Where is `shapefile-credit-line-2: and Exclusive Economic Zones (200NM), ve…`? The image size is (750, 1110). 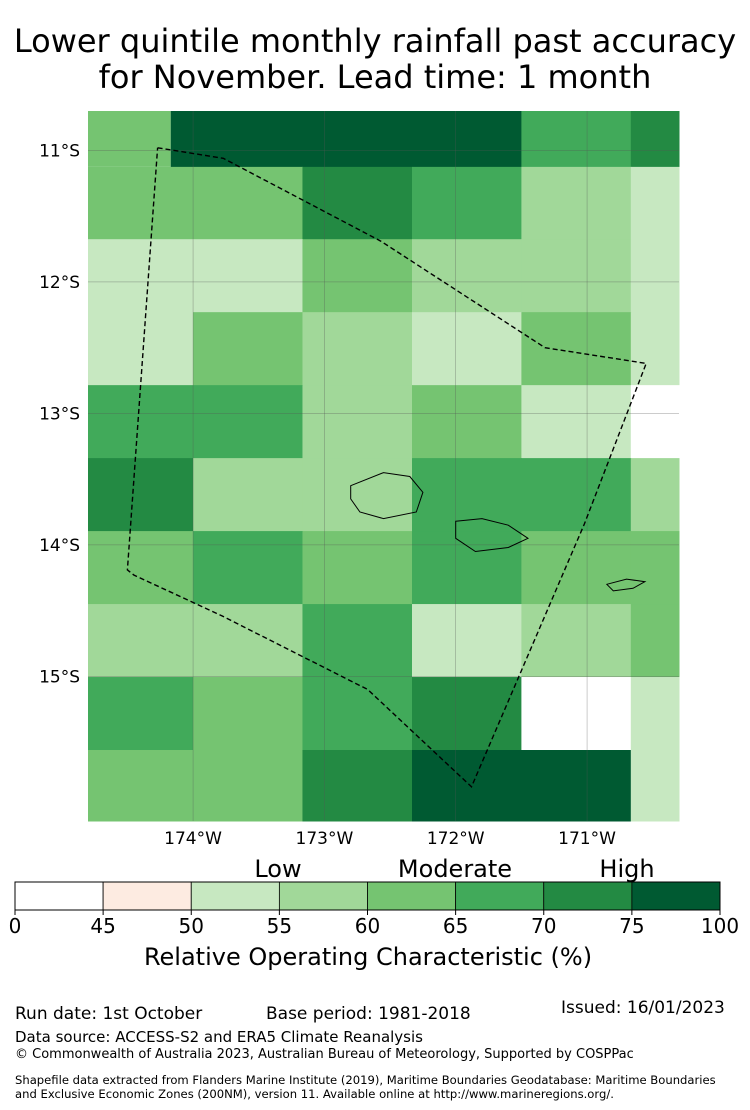
shapefile-credit-line-2: and Exclusive Economic Zones (200NM), ve… is located at coordinates (314, 1094).